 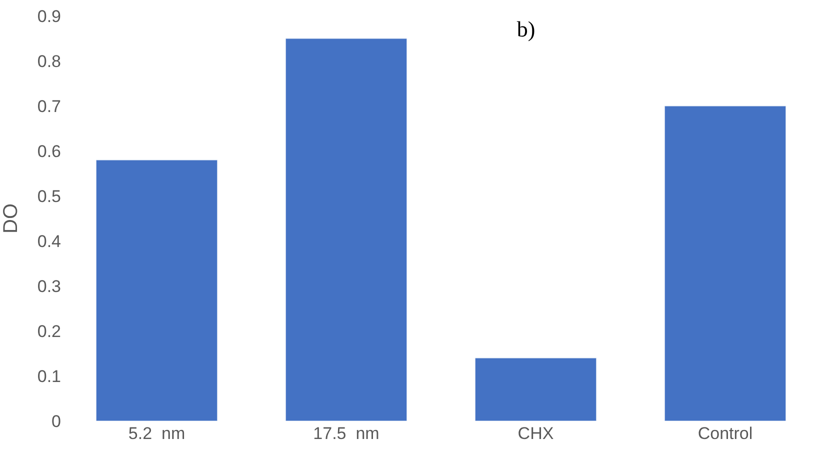 What do you see at coordinates (49, 196) in the screenshot?
I see `y-tick-label: 0.5` at bounding box center [49, 196].